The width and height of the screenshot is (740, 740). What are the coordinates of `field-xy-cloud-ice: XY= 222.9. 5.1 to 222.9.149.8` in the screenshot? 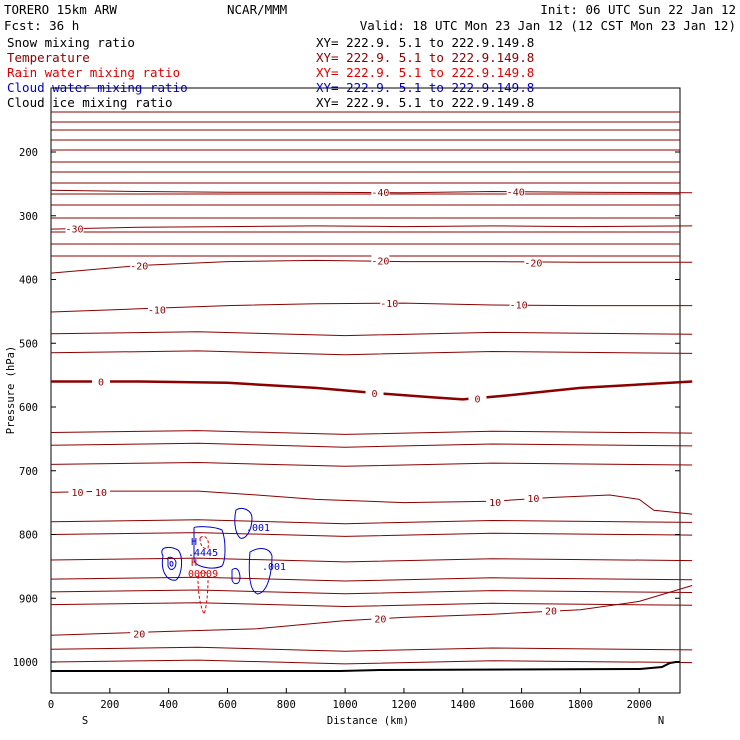 It's located at (425, 102).